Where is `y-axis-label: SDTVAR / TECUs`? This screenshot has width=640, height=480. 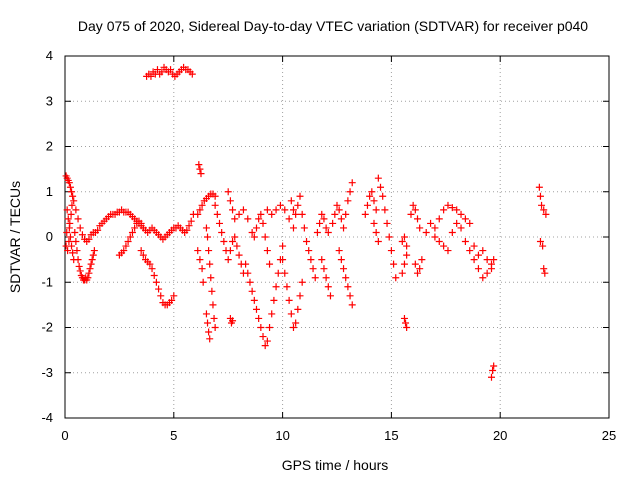 y-axis-label: SDTVAR / TECUs is located at coordinates (15, 237).